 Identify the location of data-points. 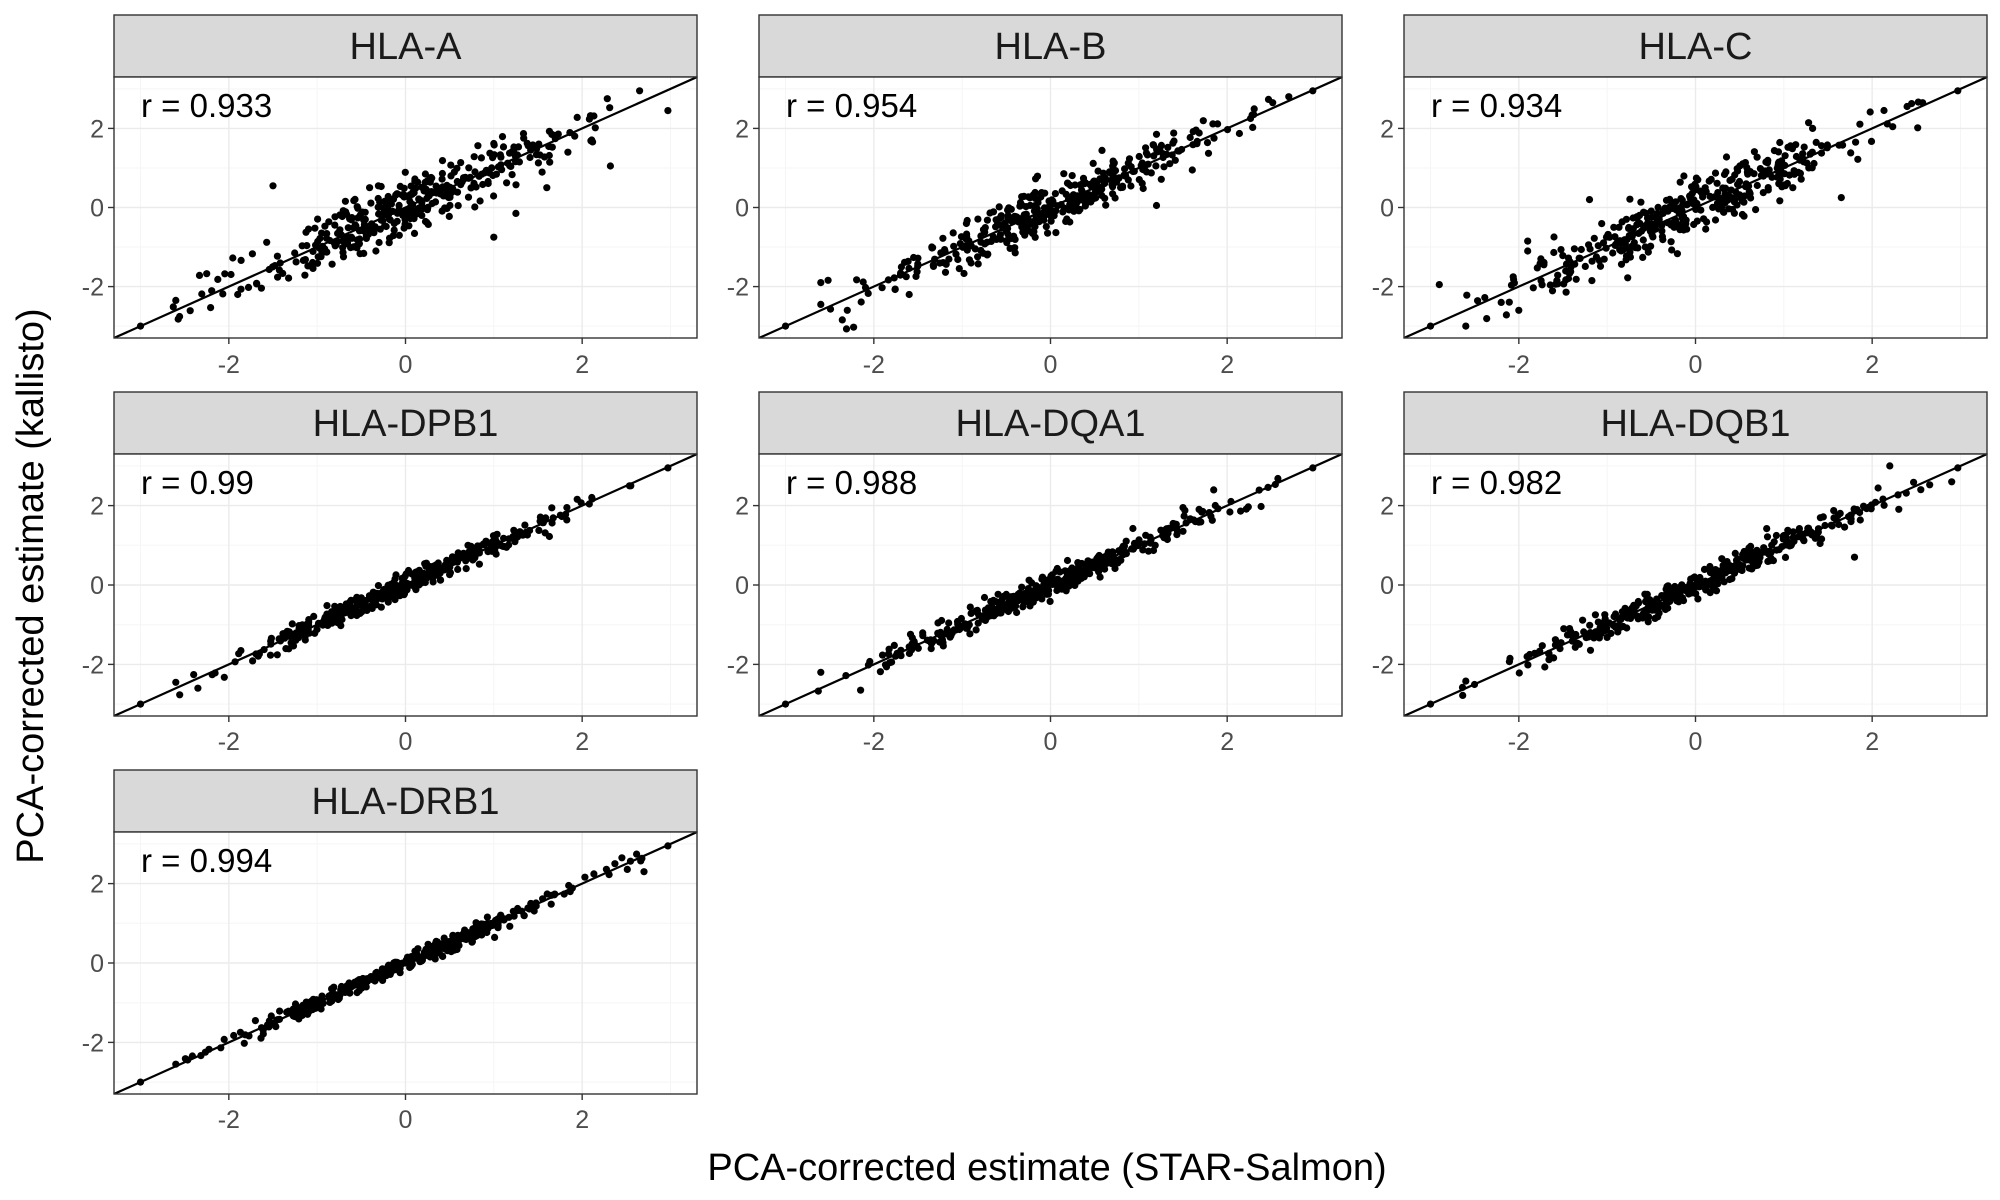
(1049, 586).